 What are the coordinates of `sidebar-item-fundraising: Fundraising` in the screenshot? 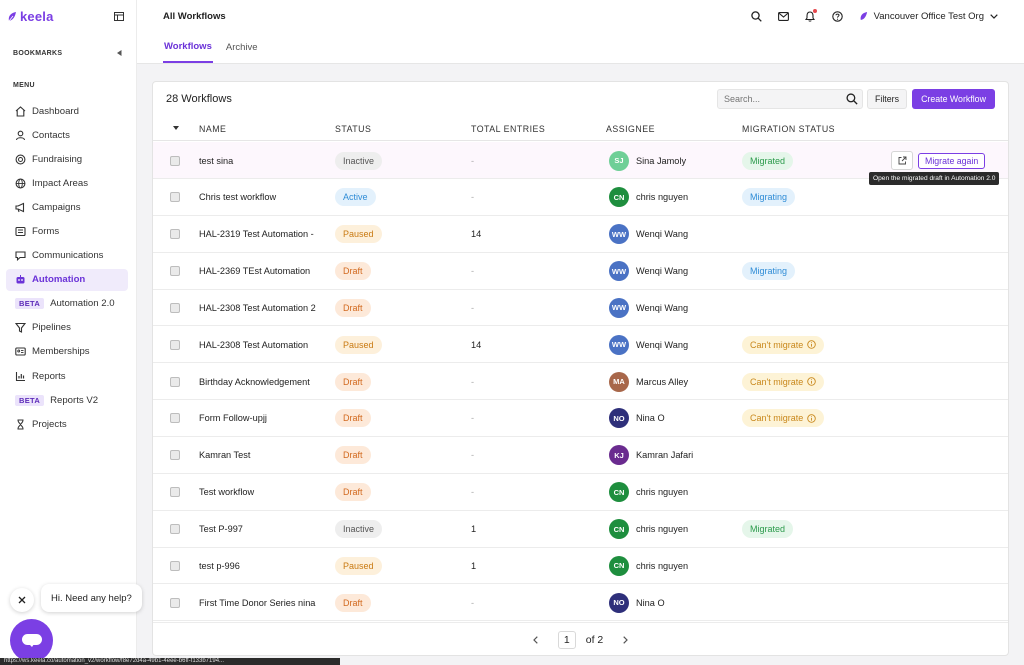 It's located at (67, 159).